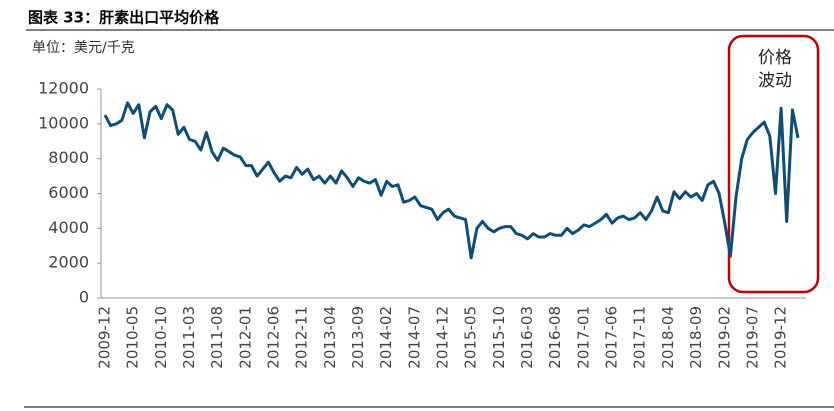  What do you see at coordinates (245, 337) in the screenshot?
I see `x-tick-label: 2012-01` at bounding box center [245, 337].